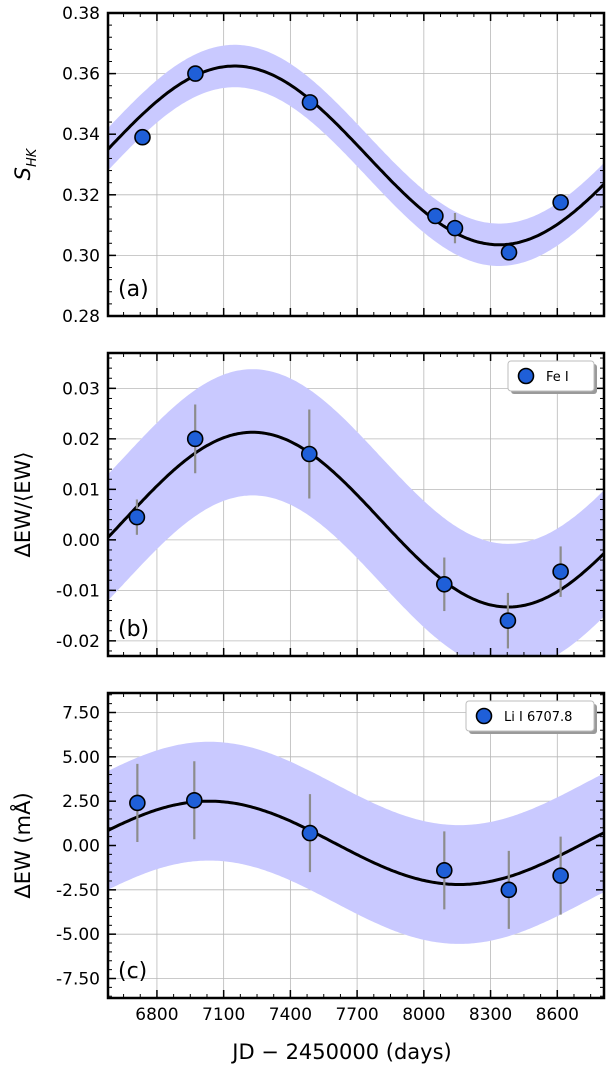 The image size is (606, 1068). Describe the element at coordinates (78, 891) in the screenshot. I see `y-tick-label: -2.50` at that location.